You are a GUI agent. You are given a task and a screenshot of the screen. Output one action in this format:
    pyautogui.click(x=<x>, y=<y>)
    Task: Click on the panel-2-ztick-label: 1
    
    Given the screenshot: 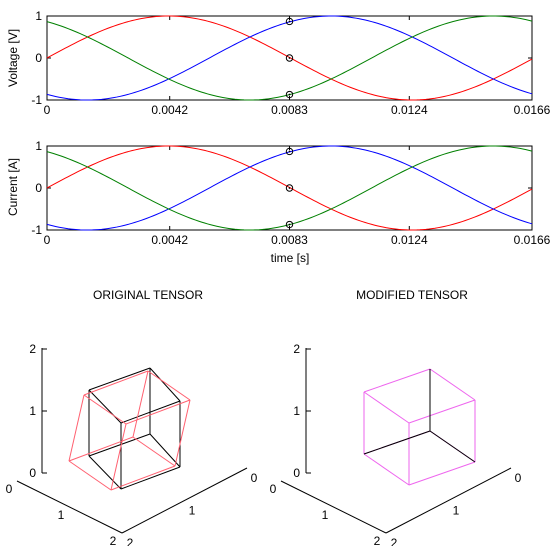 What is the action you would take?
    pyautogui.click(x=32, y=411)
    